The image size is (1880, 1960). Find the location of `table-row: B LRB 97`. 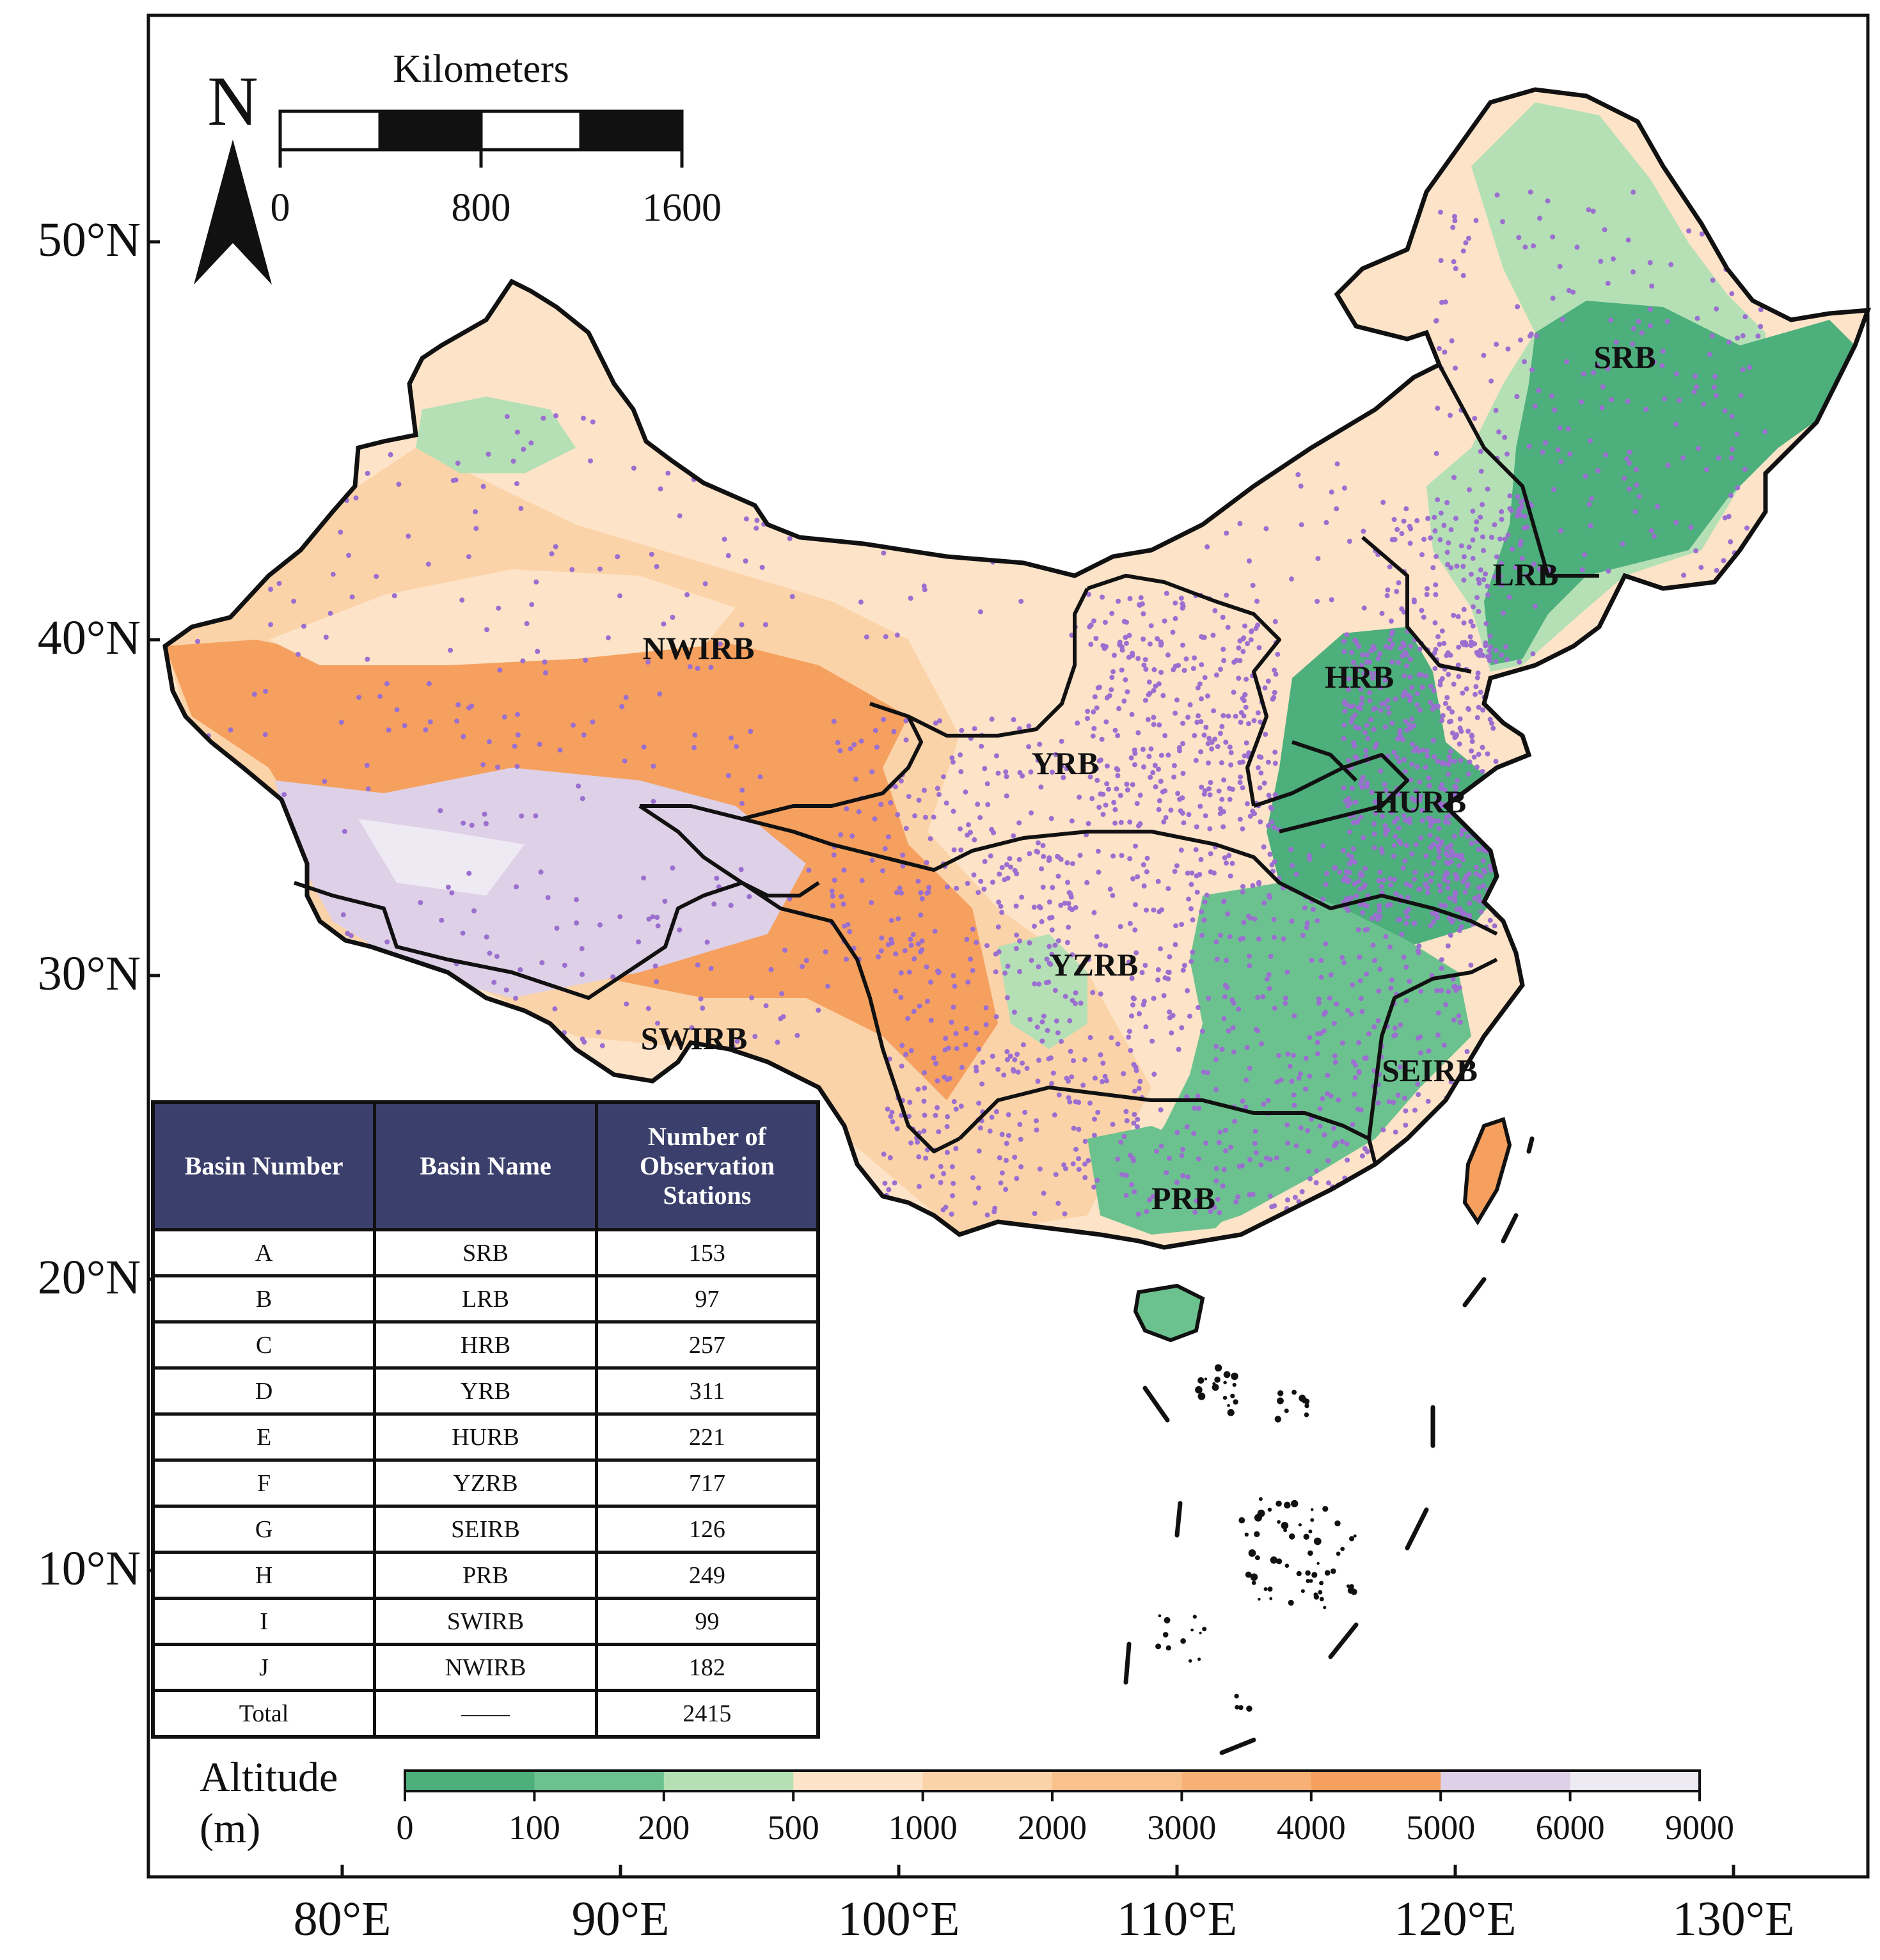

table-row: B LRB 97 is located at coordinates (485, 1299).